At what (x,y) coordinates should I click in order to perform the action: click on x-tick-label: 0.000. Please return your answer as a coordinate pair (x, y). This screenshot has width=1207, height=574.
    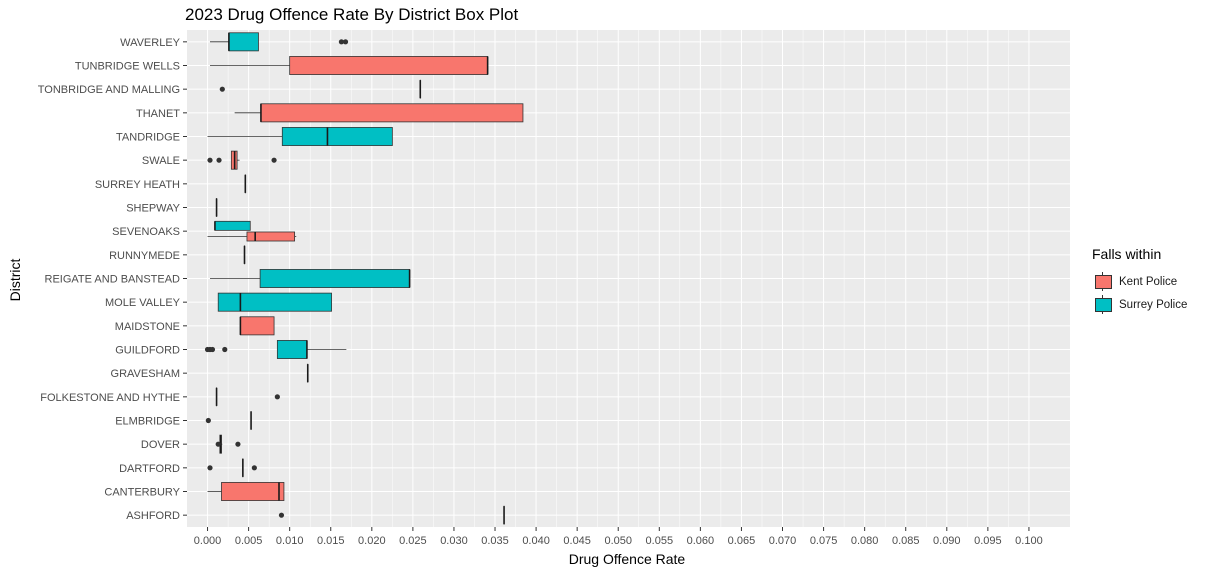
    Looking at the image, I should click on (208, 541).